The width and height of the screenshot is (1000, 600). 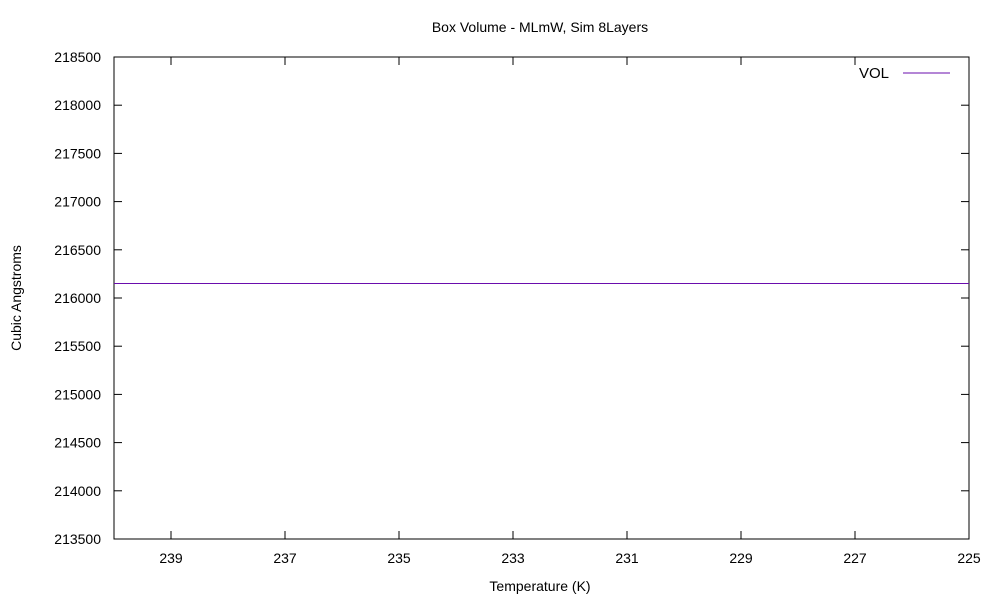 What do you see at coordinates (855, 558) in the screenshot?
I see `x-tick-label: 227` at bounding box center [855, 558].